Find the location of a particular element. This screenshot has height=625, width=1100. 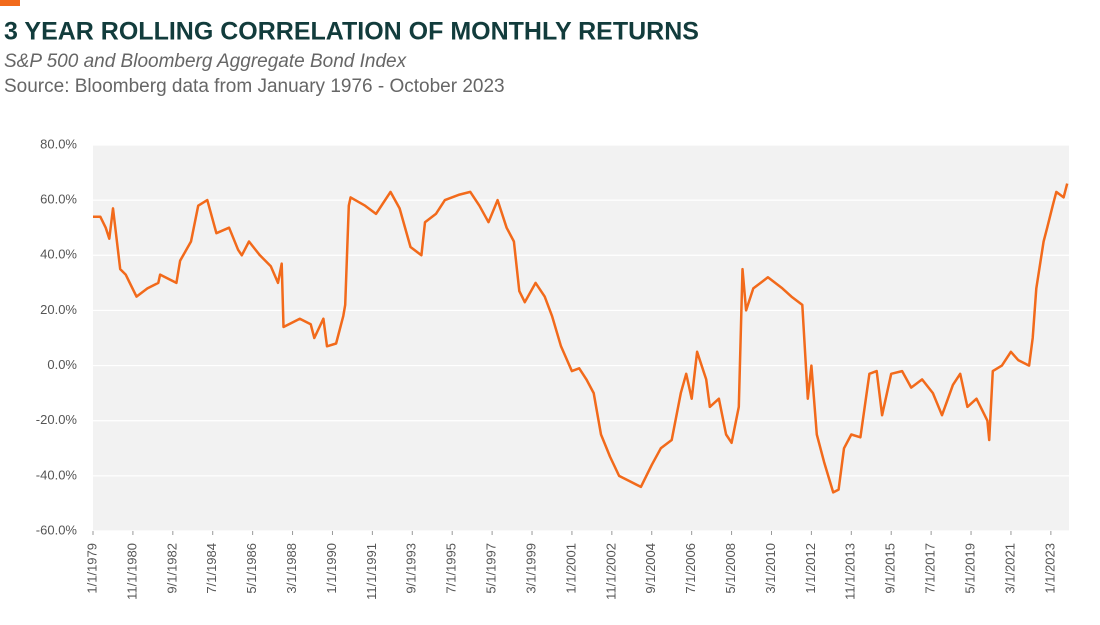

x-tick-label: 7/1/2017 is located at coordinates (930, 568).